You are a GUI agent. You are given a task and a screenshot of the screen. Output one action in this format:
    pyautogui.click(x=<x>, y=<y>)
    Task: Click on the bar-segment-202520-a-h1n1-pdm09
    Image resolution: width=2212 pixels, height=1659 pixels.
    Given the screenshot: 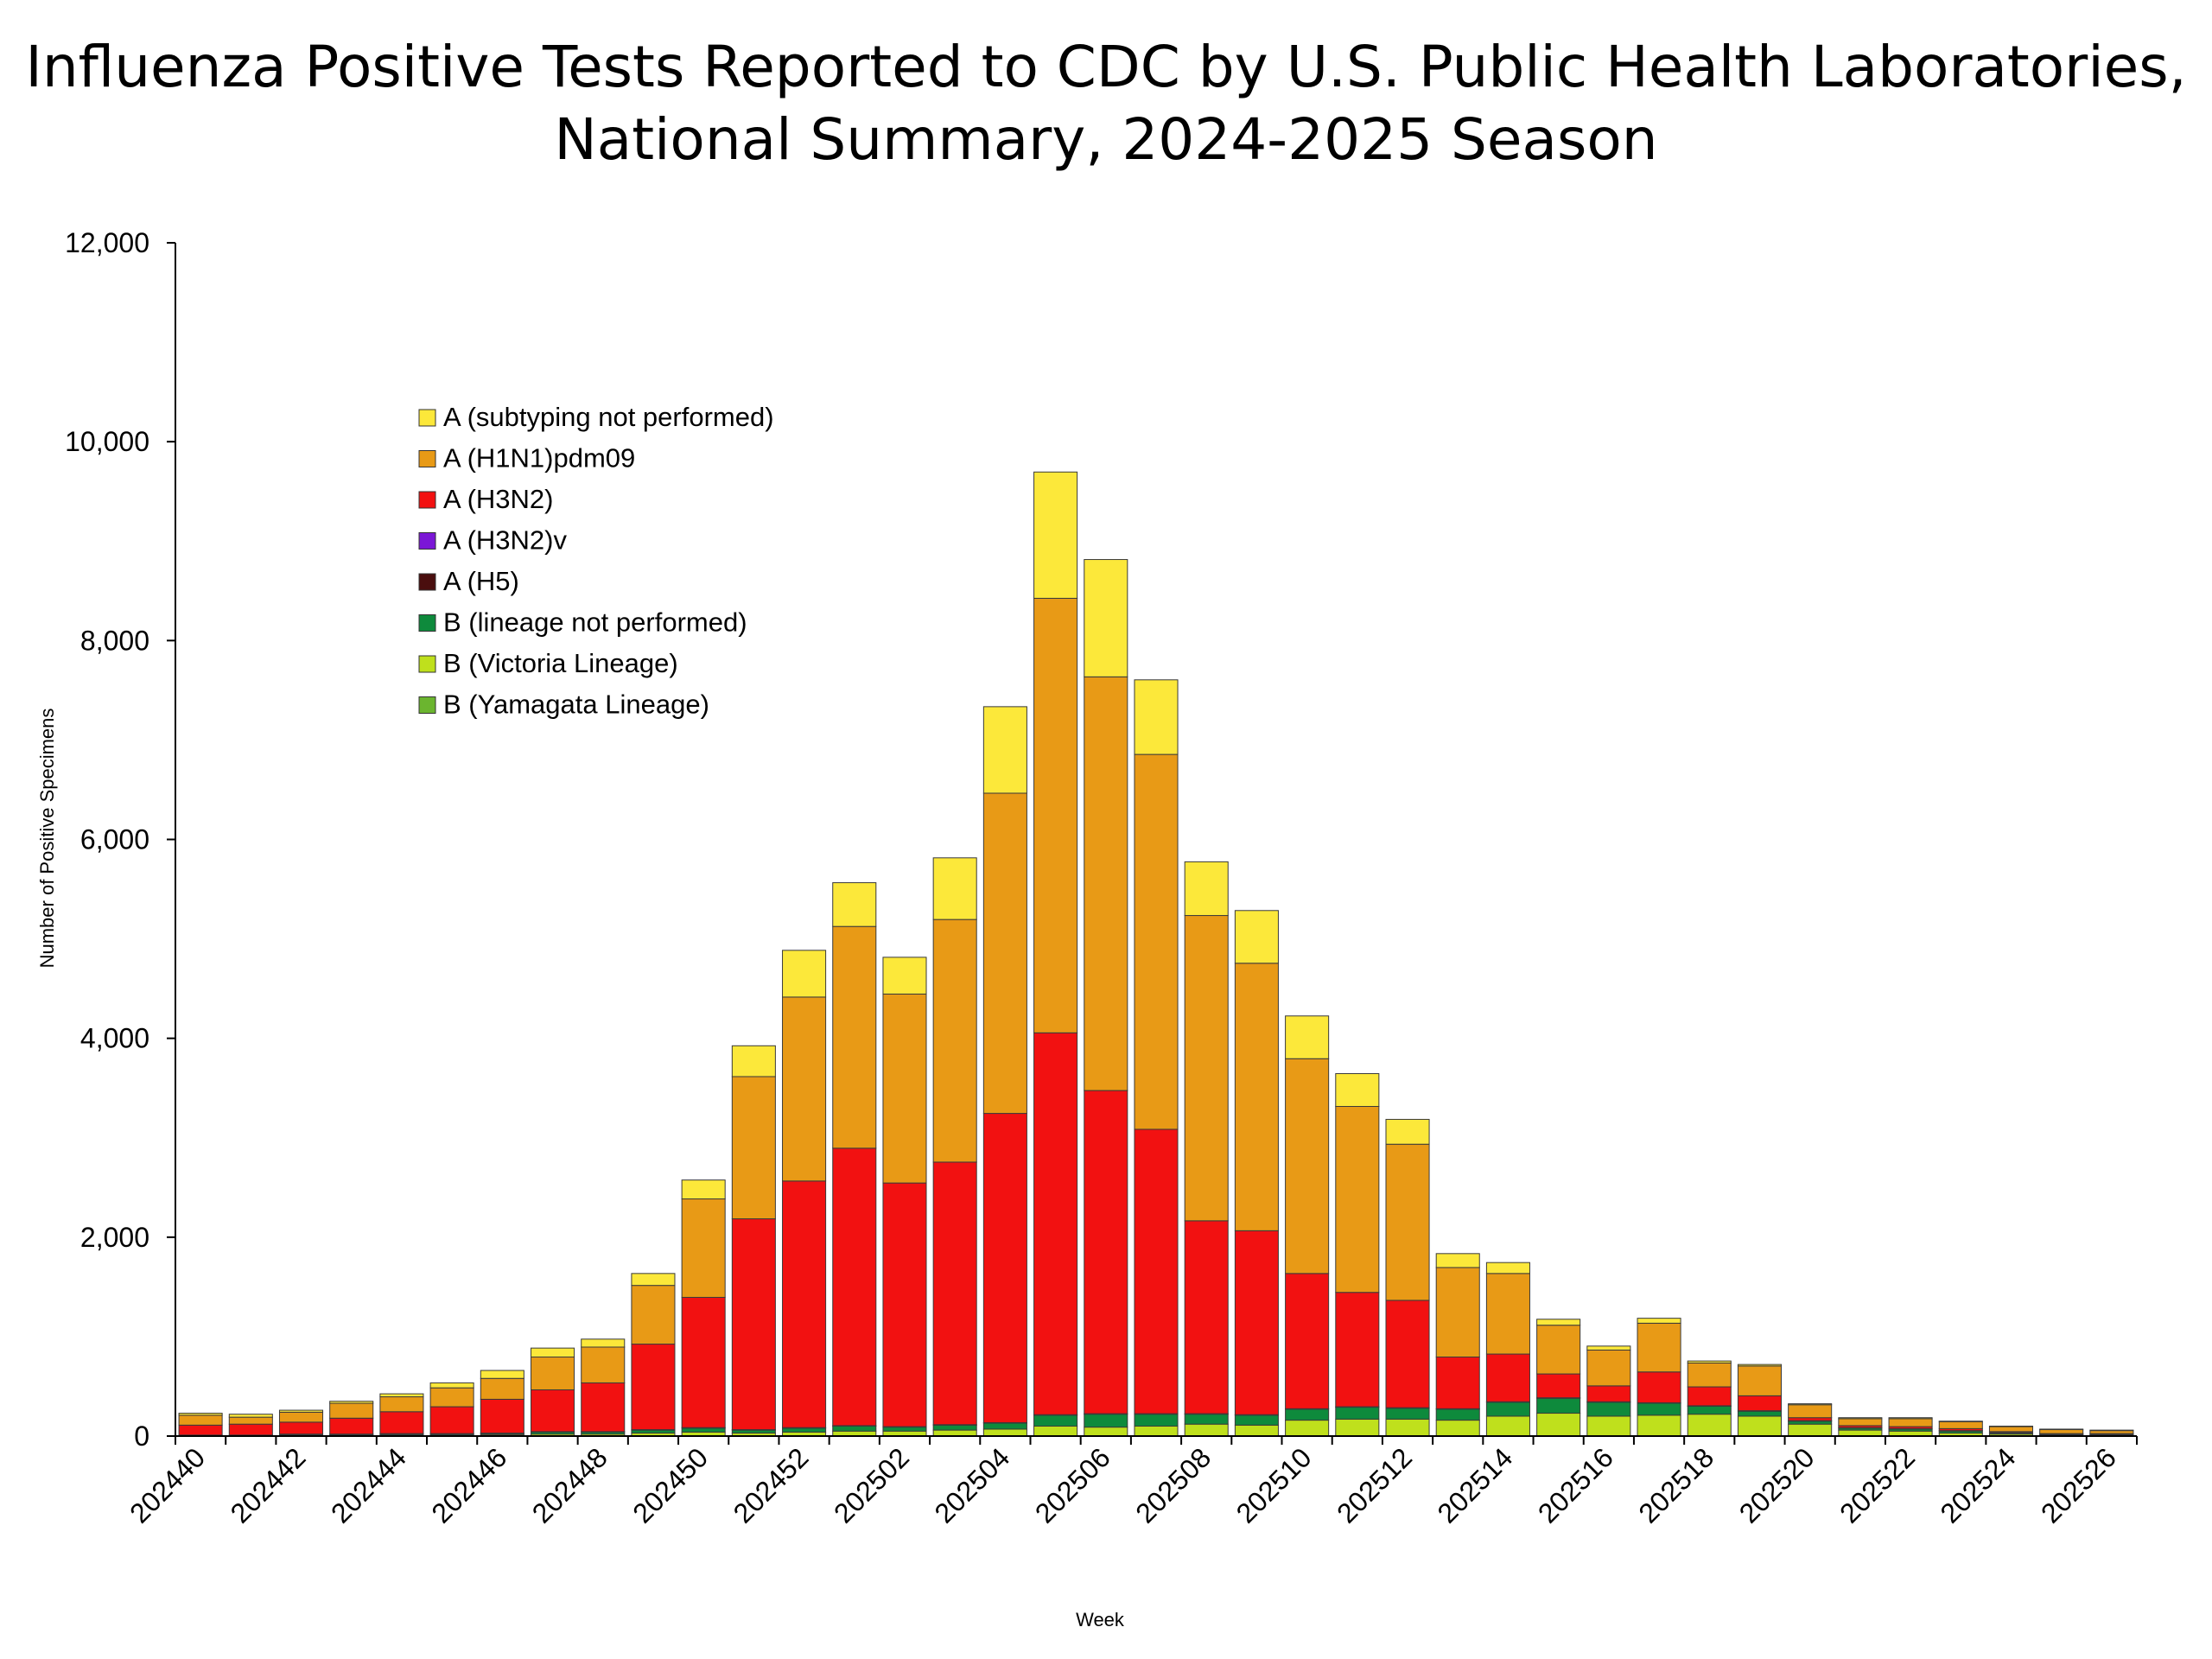 What is the action you would take?
    pyautogui.click(x=1811, y=1411)
    